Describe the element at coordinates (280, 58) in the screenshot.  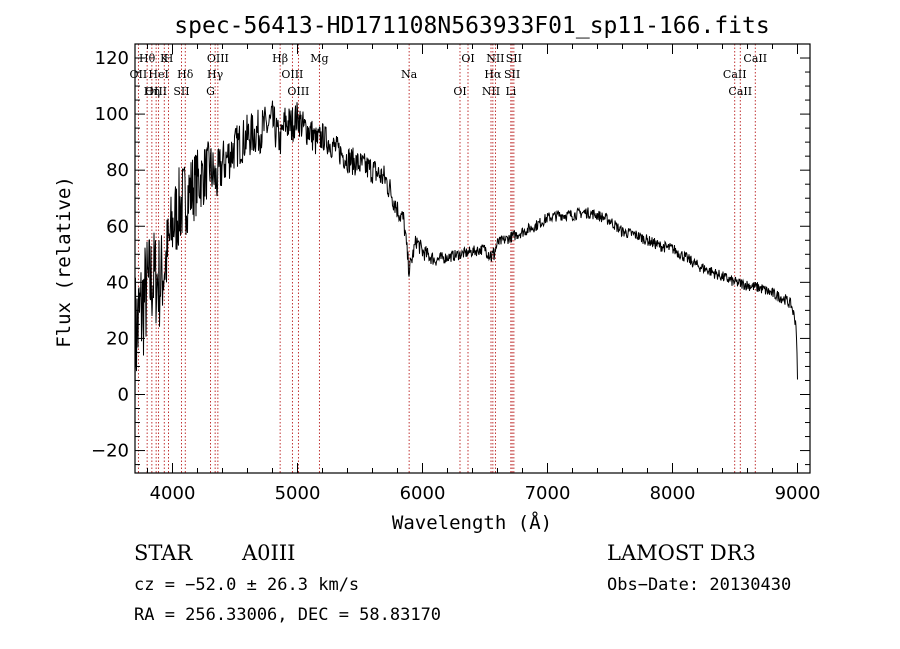
I see `line-marker-label: Hβ` at that location.